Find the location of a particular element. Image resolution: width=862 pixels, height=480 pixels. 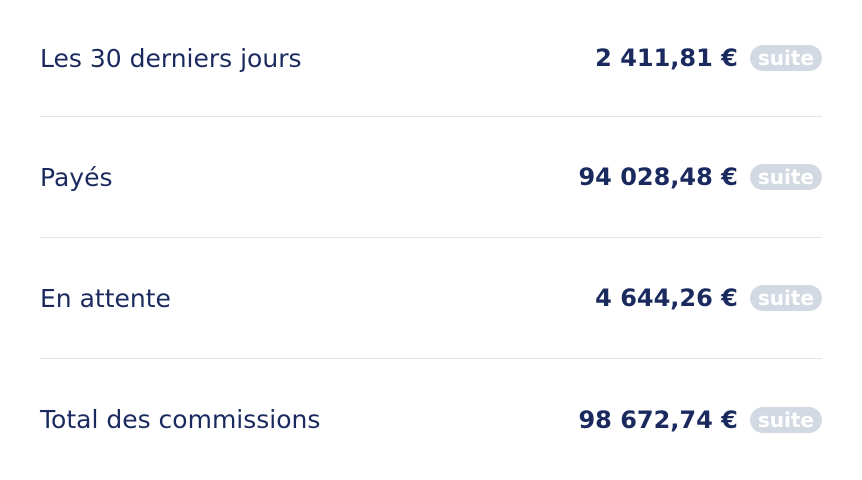

row-label: Les 30 derniers jours is located at coordinates (171, 58).